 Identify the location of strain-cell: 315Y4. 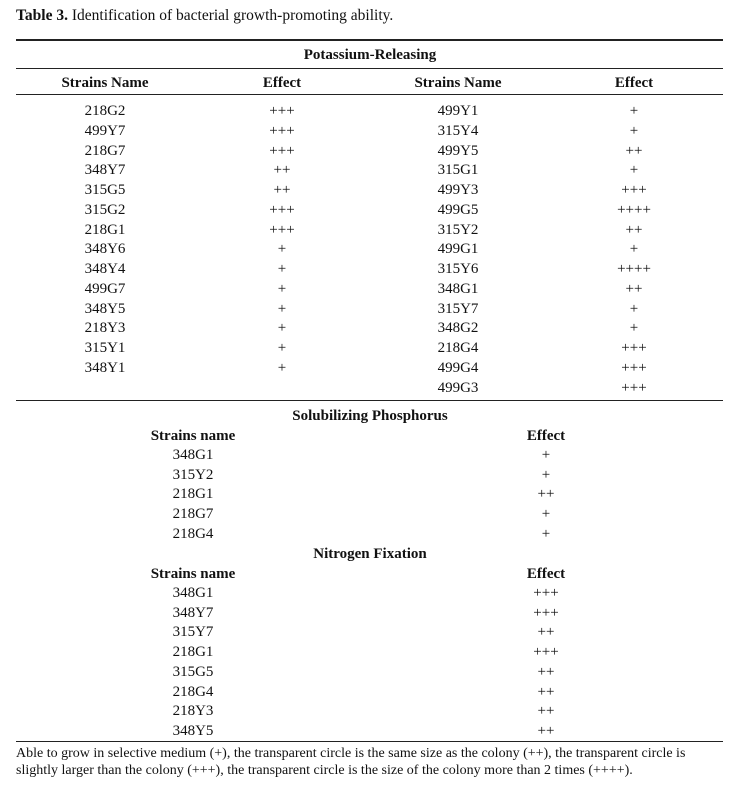
(458, 130).